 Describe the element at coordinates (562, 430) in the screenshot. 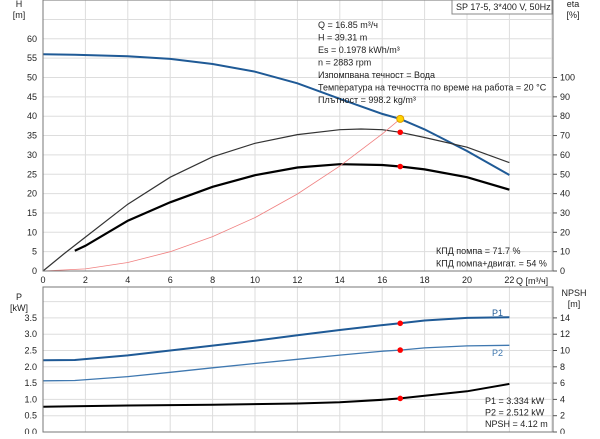

I see `npsh-tick-label: 0` at that location.